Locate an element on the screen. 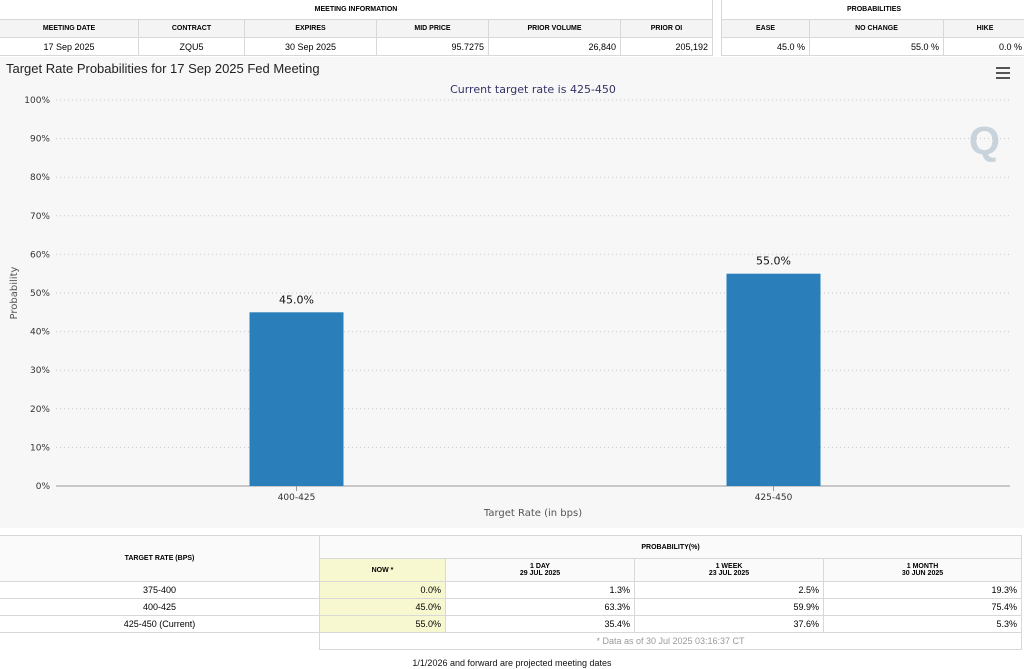 The width and height of the screenshot is (1024, 669). ease-value: 45.0 % is located at coordinates (765, 46).